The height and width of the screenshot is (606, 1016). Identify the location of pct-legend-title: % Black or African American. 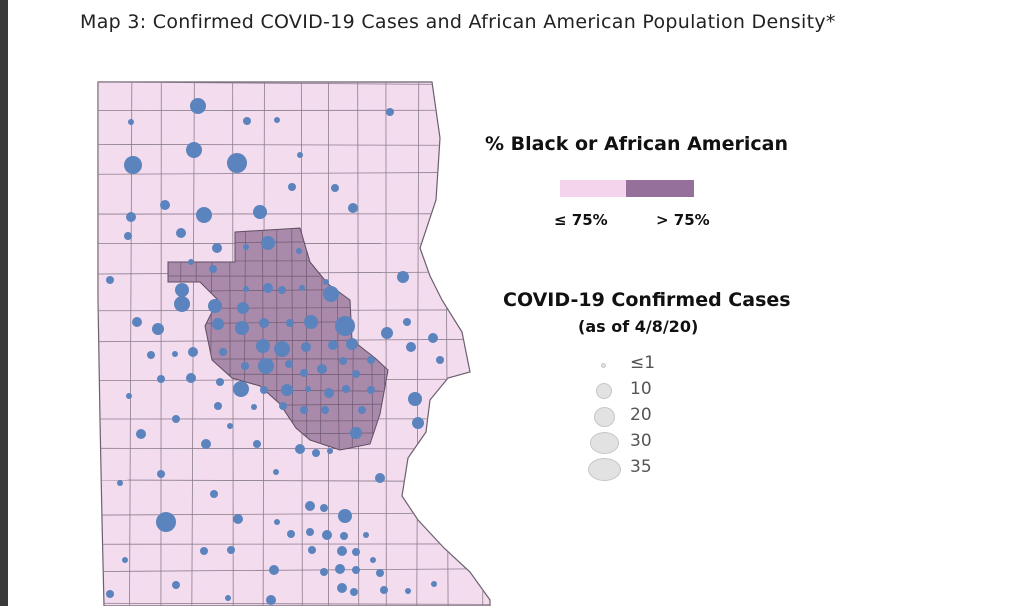
(636, 144).